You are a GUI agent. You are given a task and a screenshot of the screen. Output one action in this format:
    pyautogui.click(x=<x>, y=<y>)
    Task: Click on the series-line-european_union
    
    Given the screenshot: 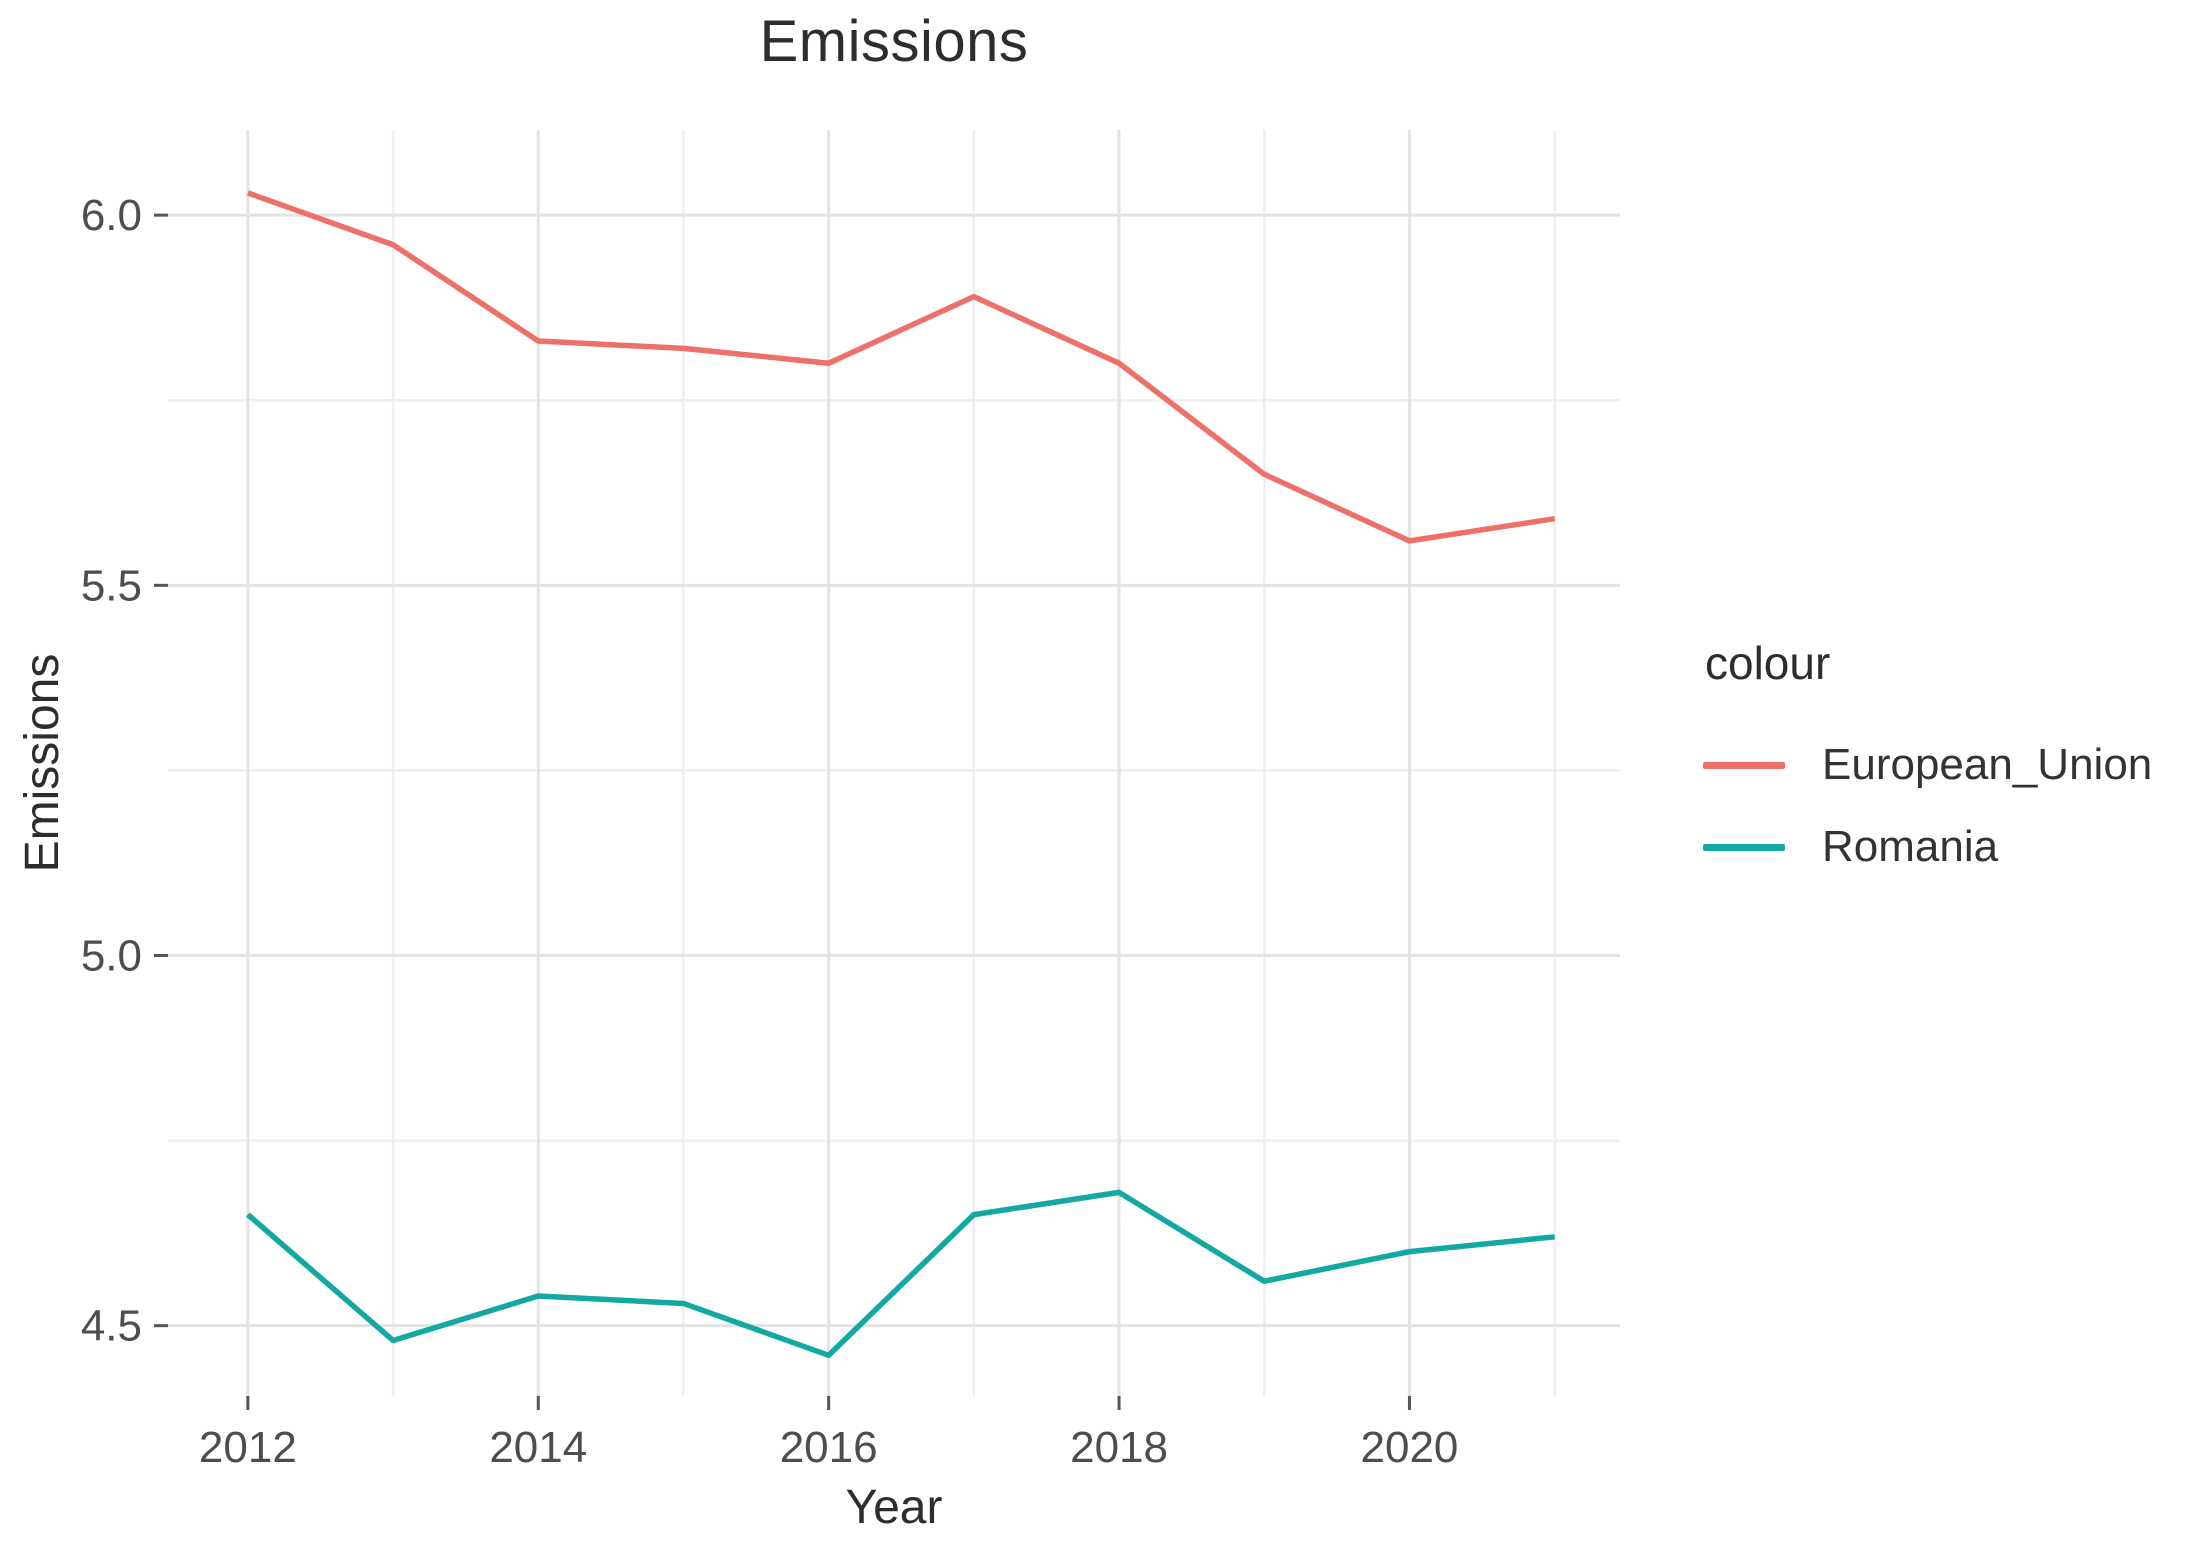 What is the action you would take?
    pyautogui.click(x=901, y=367)
    